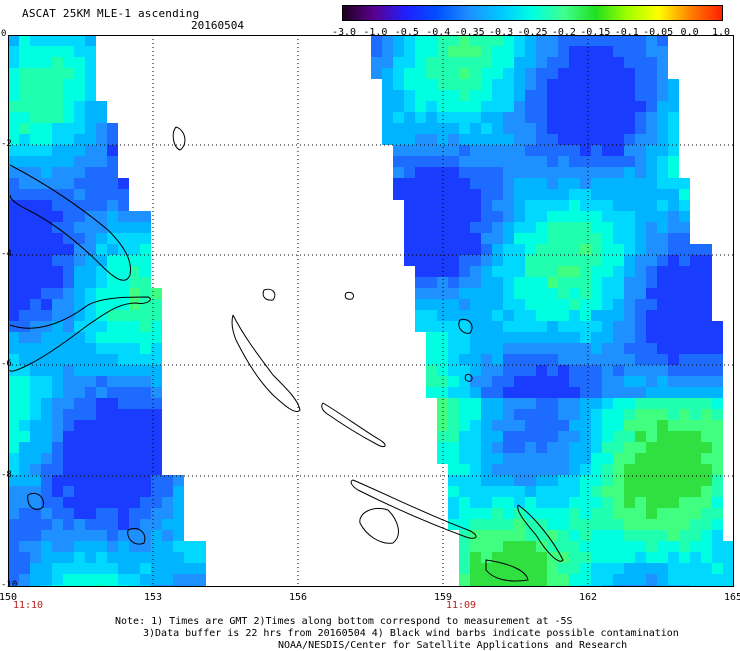 The width and height of the screenshot is (740, 651). Describe the element at coordinates (6, 144) in the screenshot. I see `latitude-label: -2` at that location.